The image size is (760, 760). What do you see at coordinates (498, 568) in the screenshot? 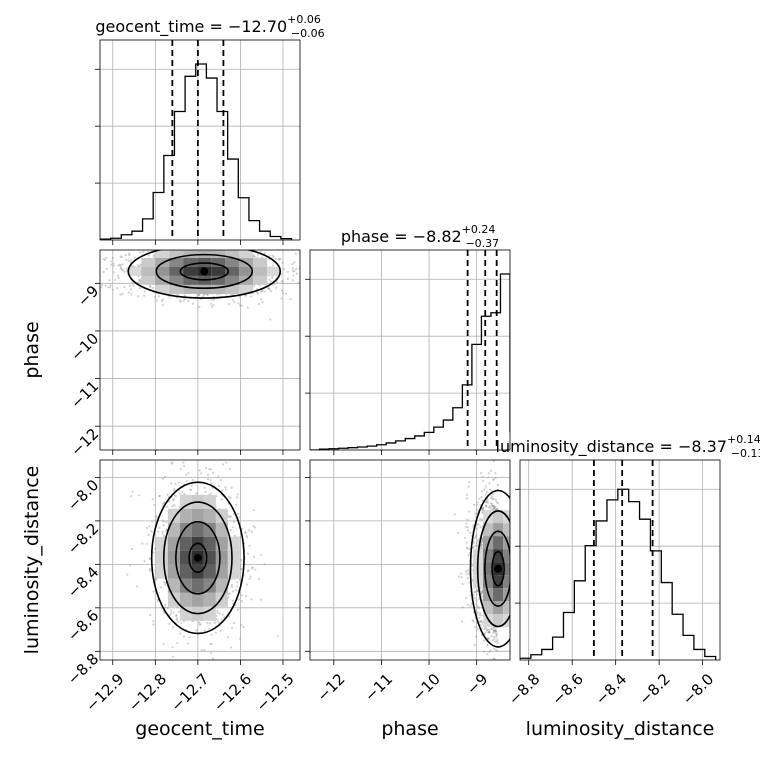
I see `density-peak` at bounding box center [498, 568].